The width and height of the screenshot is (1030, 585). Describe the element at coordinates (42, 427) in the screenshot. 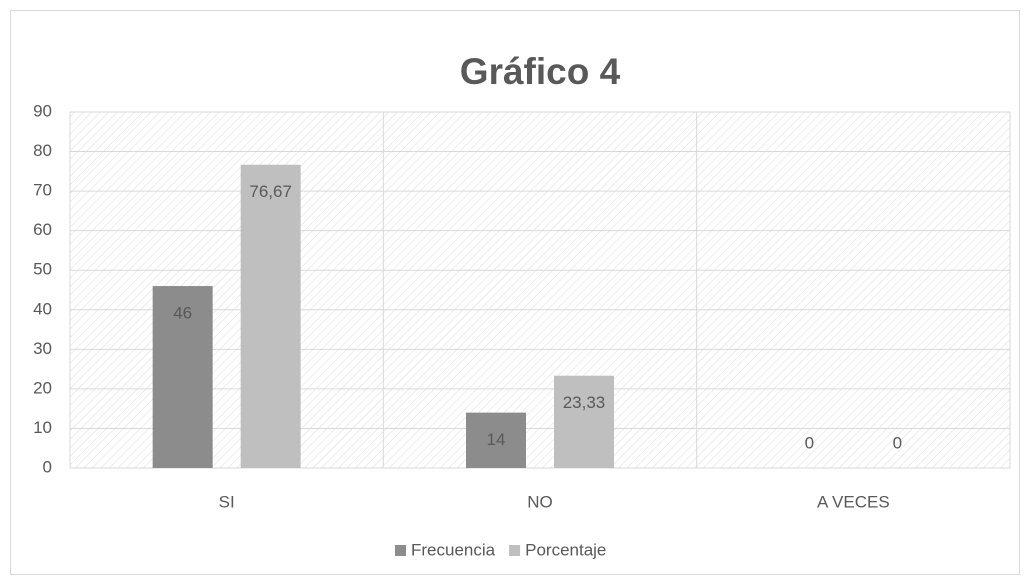

I see `y-tick-label: 10` at that location.